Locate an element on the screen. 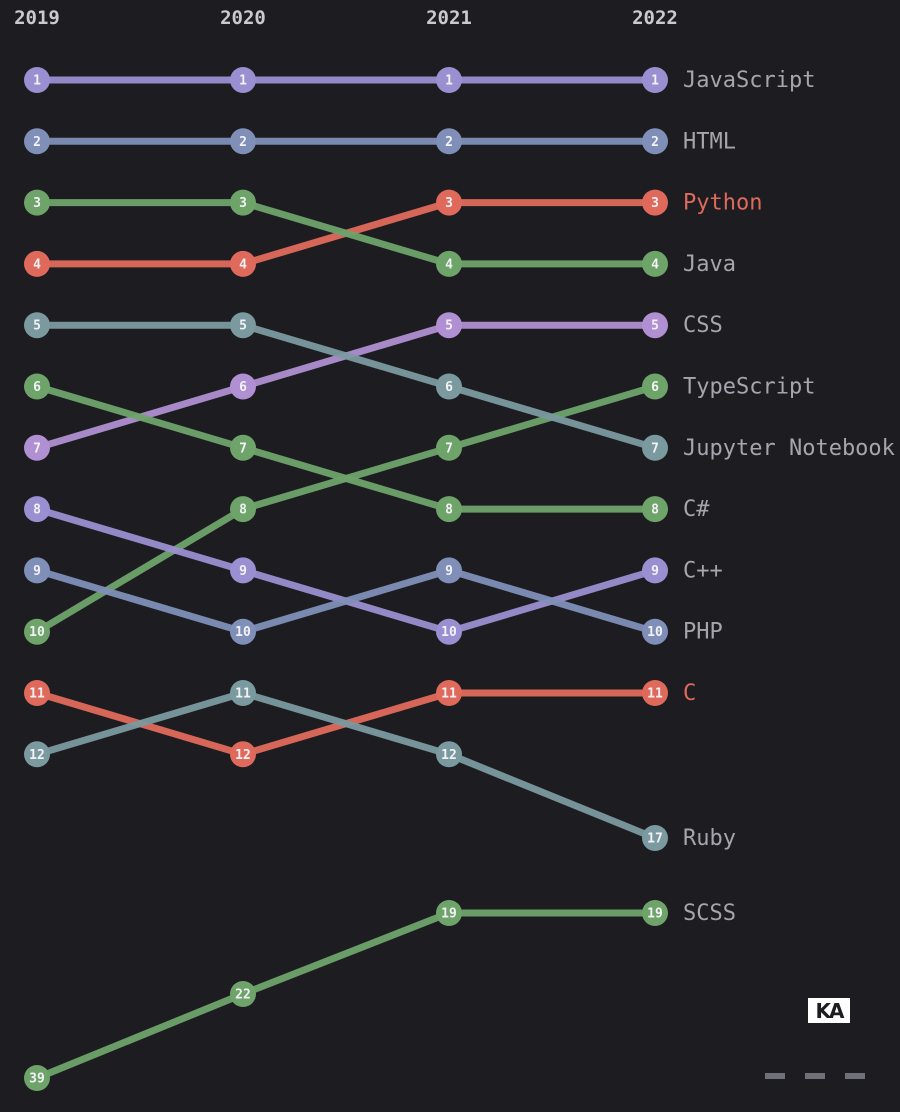 This screenshot has width=900, height=1112. series-line-ruby is located at coordinates (346, 765).